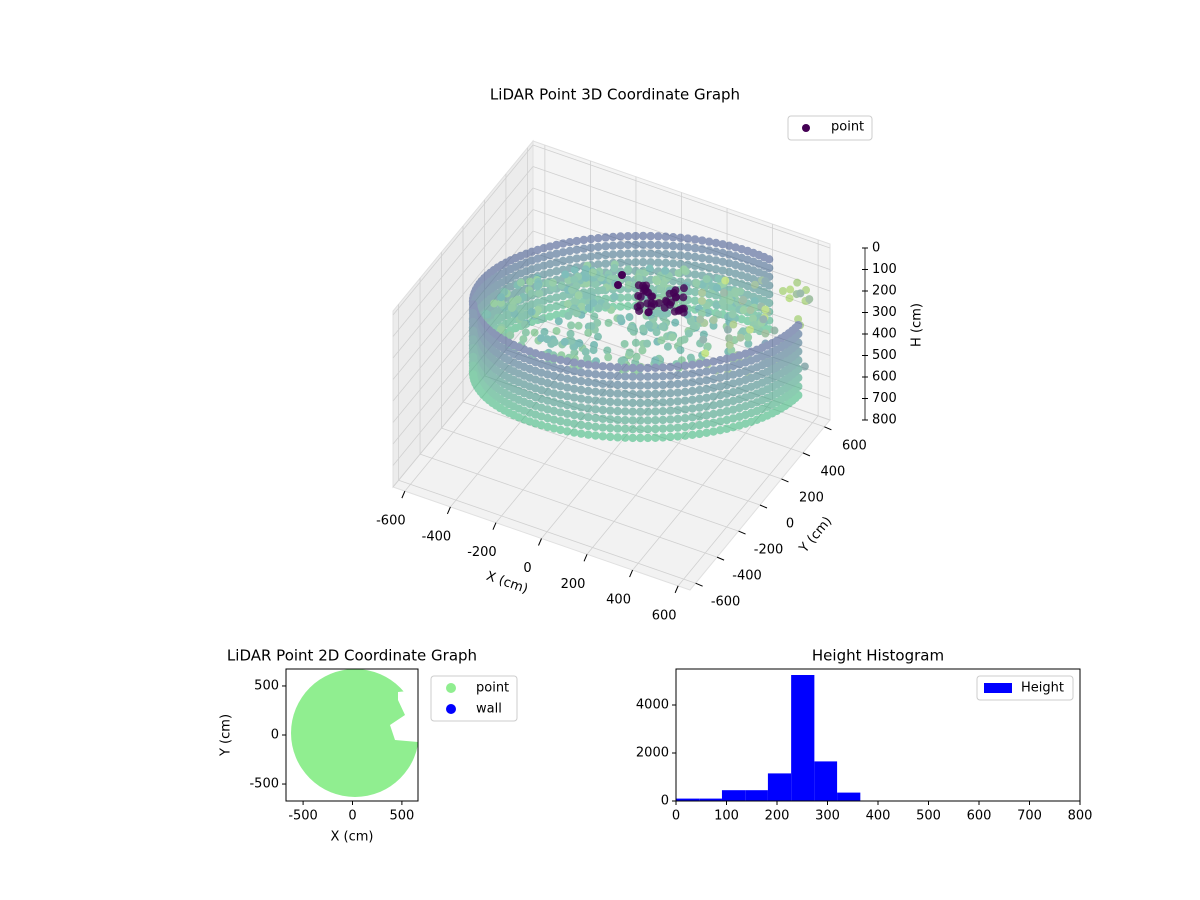 The image size is (1200, 900). Describe the element at coordinates (830, 128) in the screenshot. I see `legend-box` at that location.